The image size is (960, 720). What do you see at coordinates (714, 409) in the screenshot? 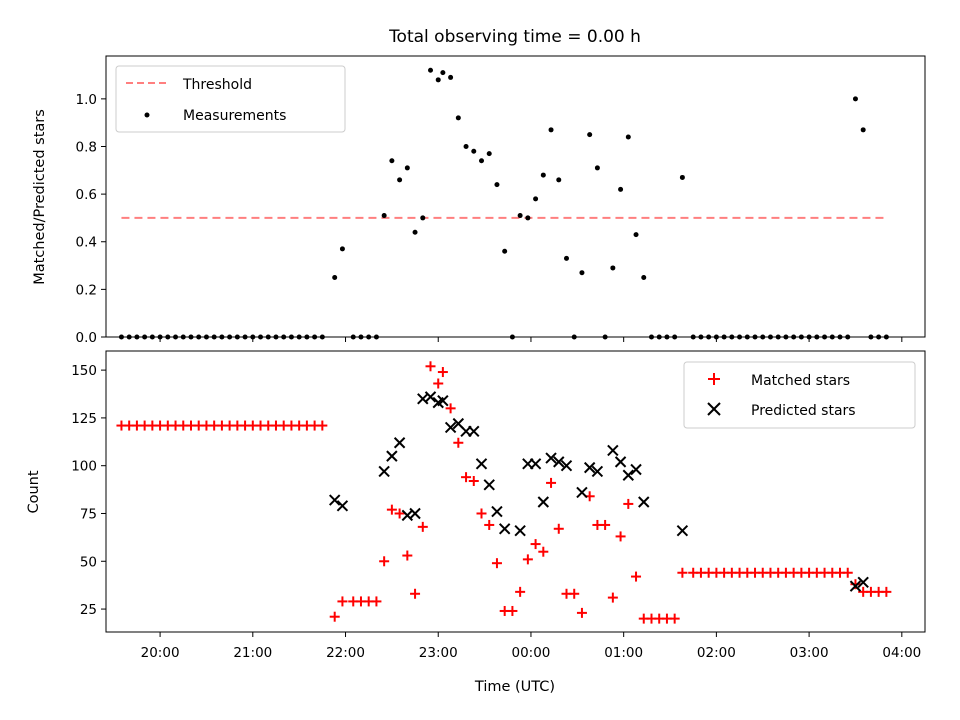
I see `legend-predicted-swatch` at bounding box center [714, 409].